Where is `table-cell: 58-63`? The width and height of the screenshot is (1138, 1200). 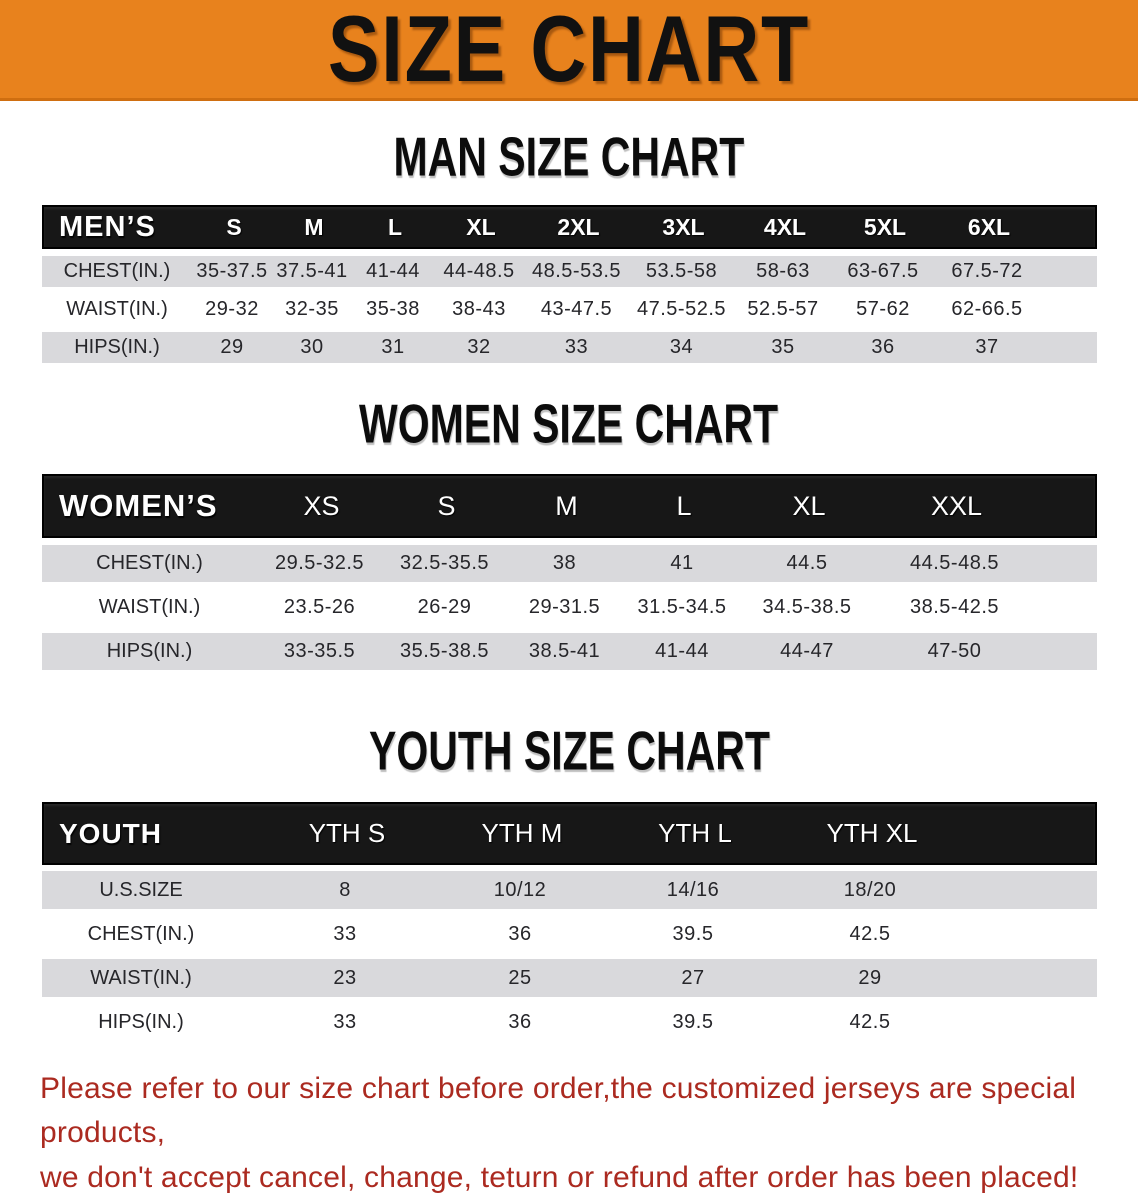
table-cell: 58-63 is located at coordinates (783, 271).